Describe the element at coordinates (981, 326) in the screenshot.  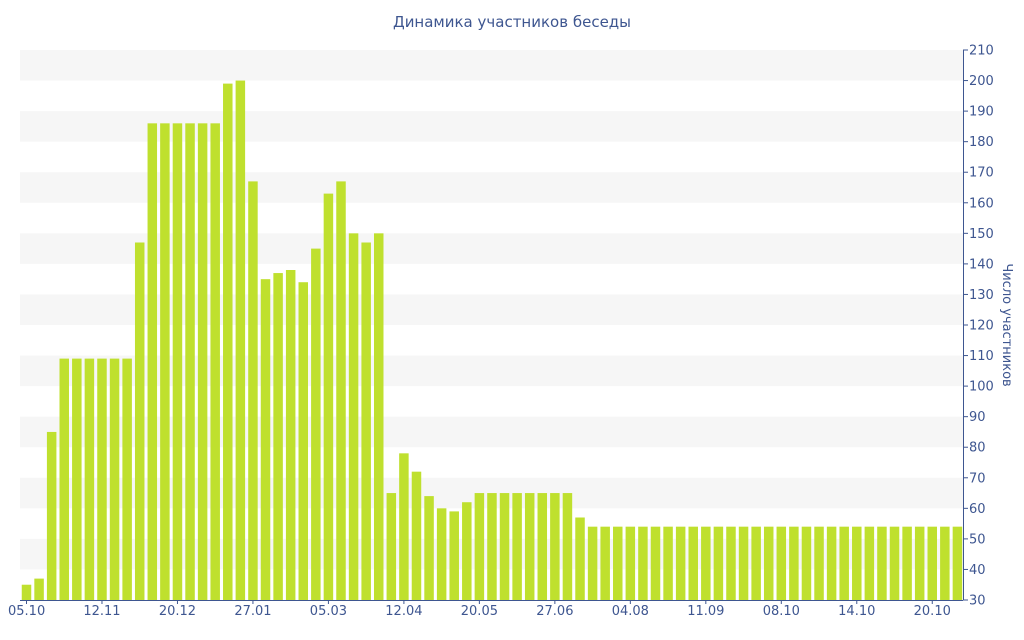
I see `y-tick-label: 120` at that location.